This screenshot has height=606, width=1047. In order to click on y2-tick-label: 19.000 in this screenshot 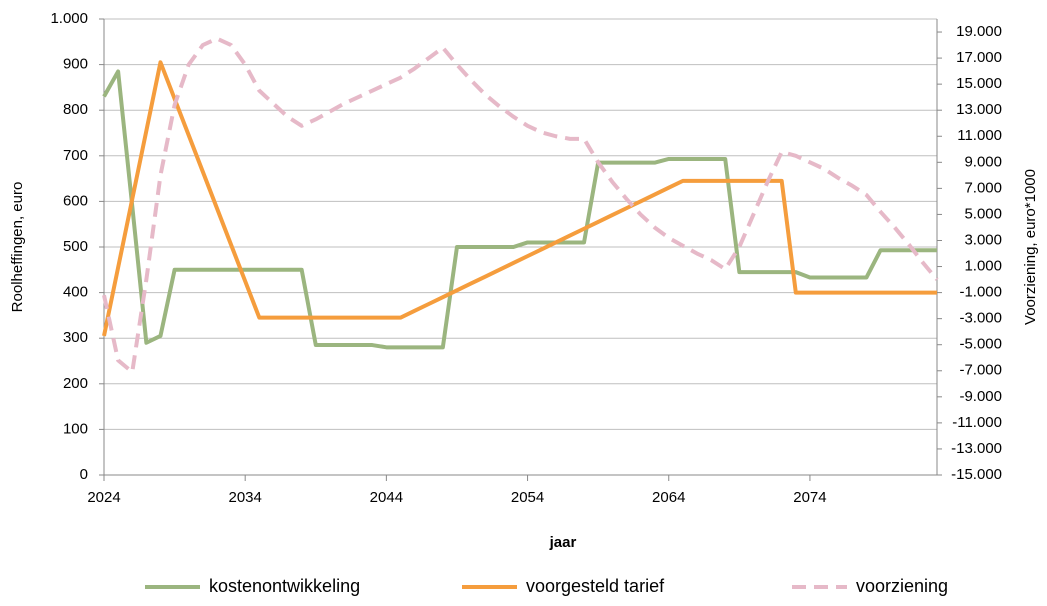, I will do `click(979, 31)`.